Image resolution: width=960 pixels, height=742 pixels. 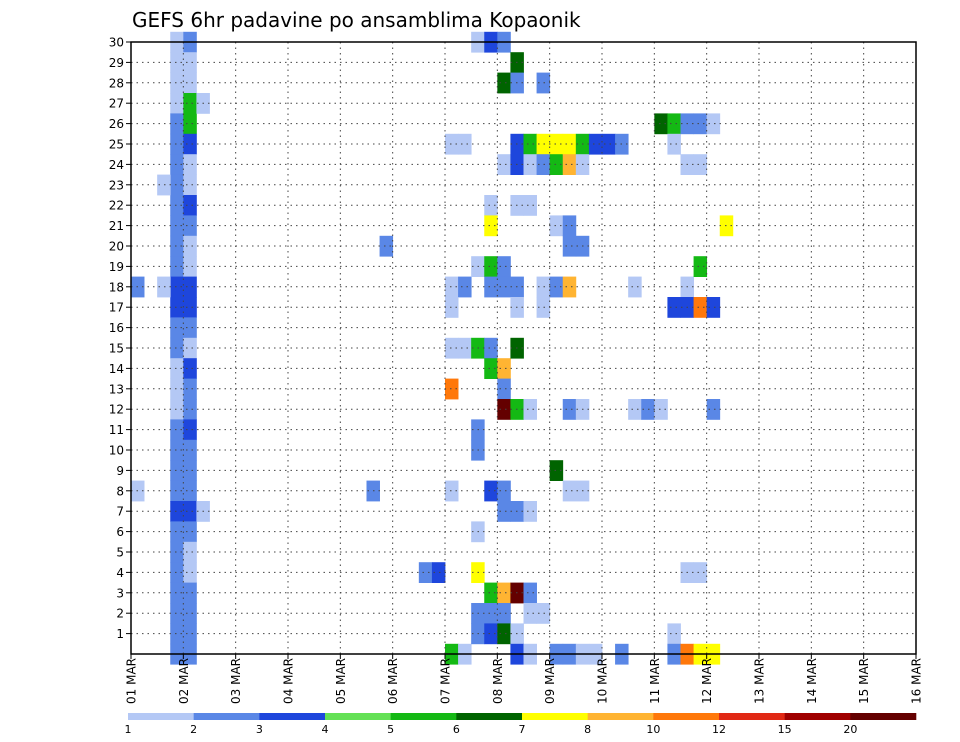 I want to click on colorbar-label: 8, so click(x=587, y=729).